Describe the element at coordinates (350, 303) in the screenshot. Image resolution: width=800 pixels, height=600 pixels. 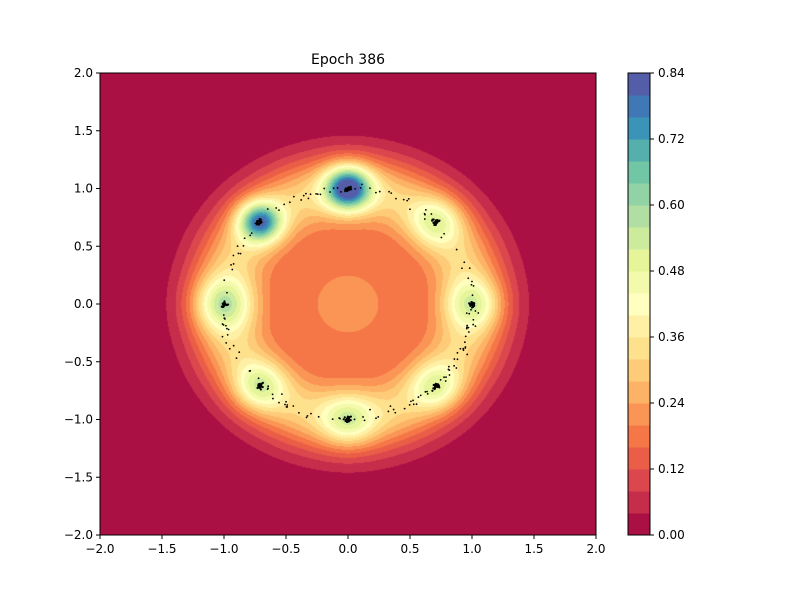
I see `sample-points` at that location.